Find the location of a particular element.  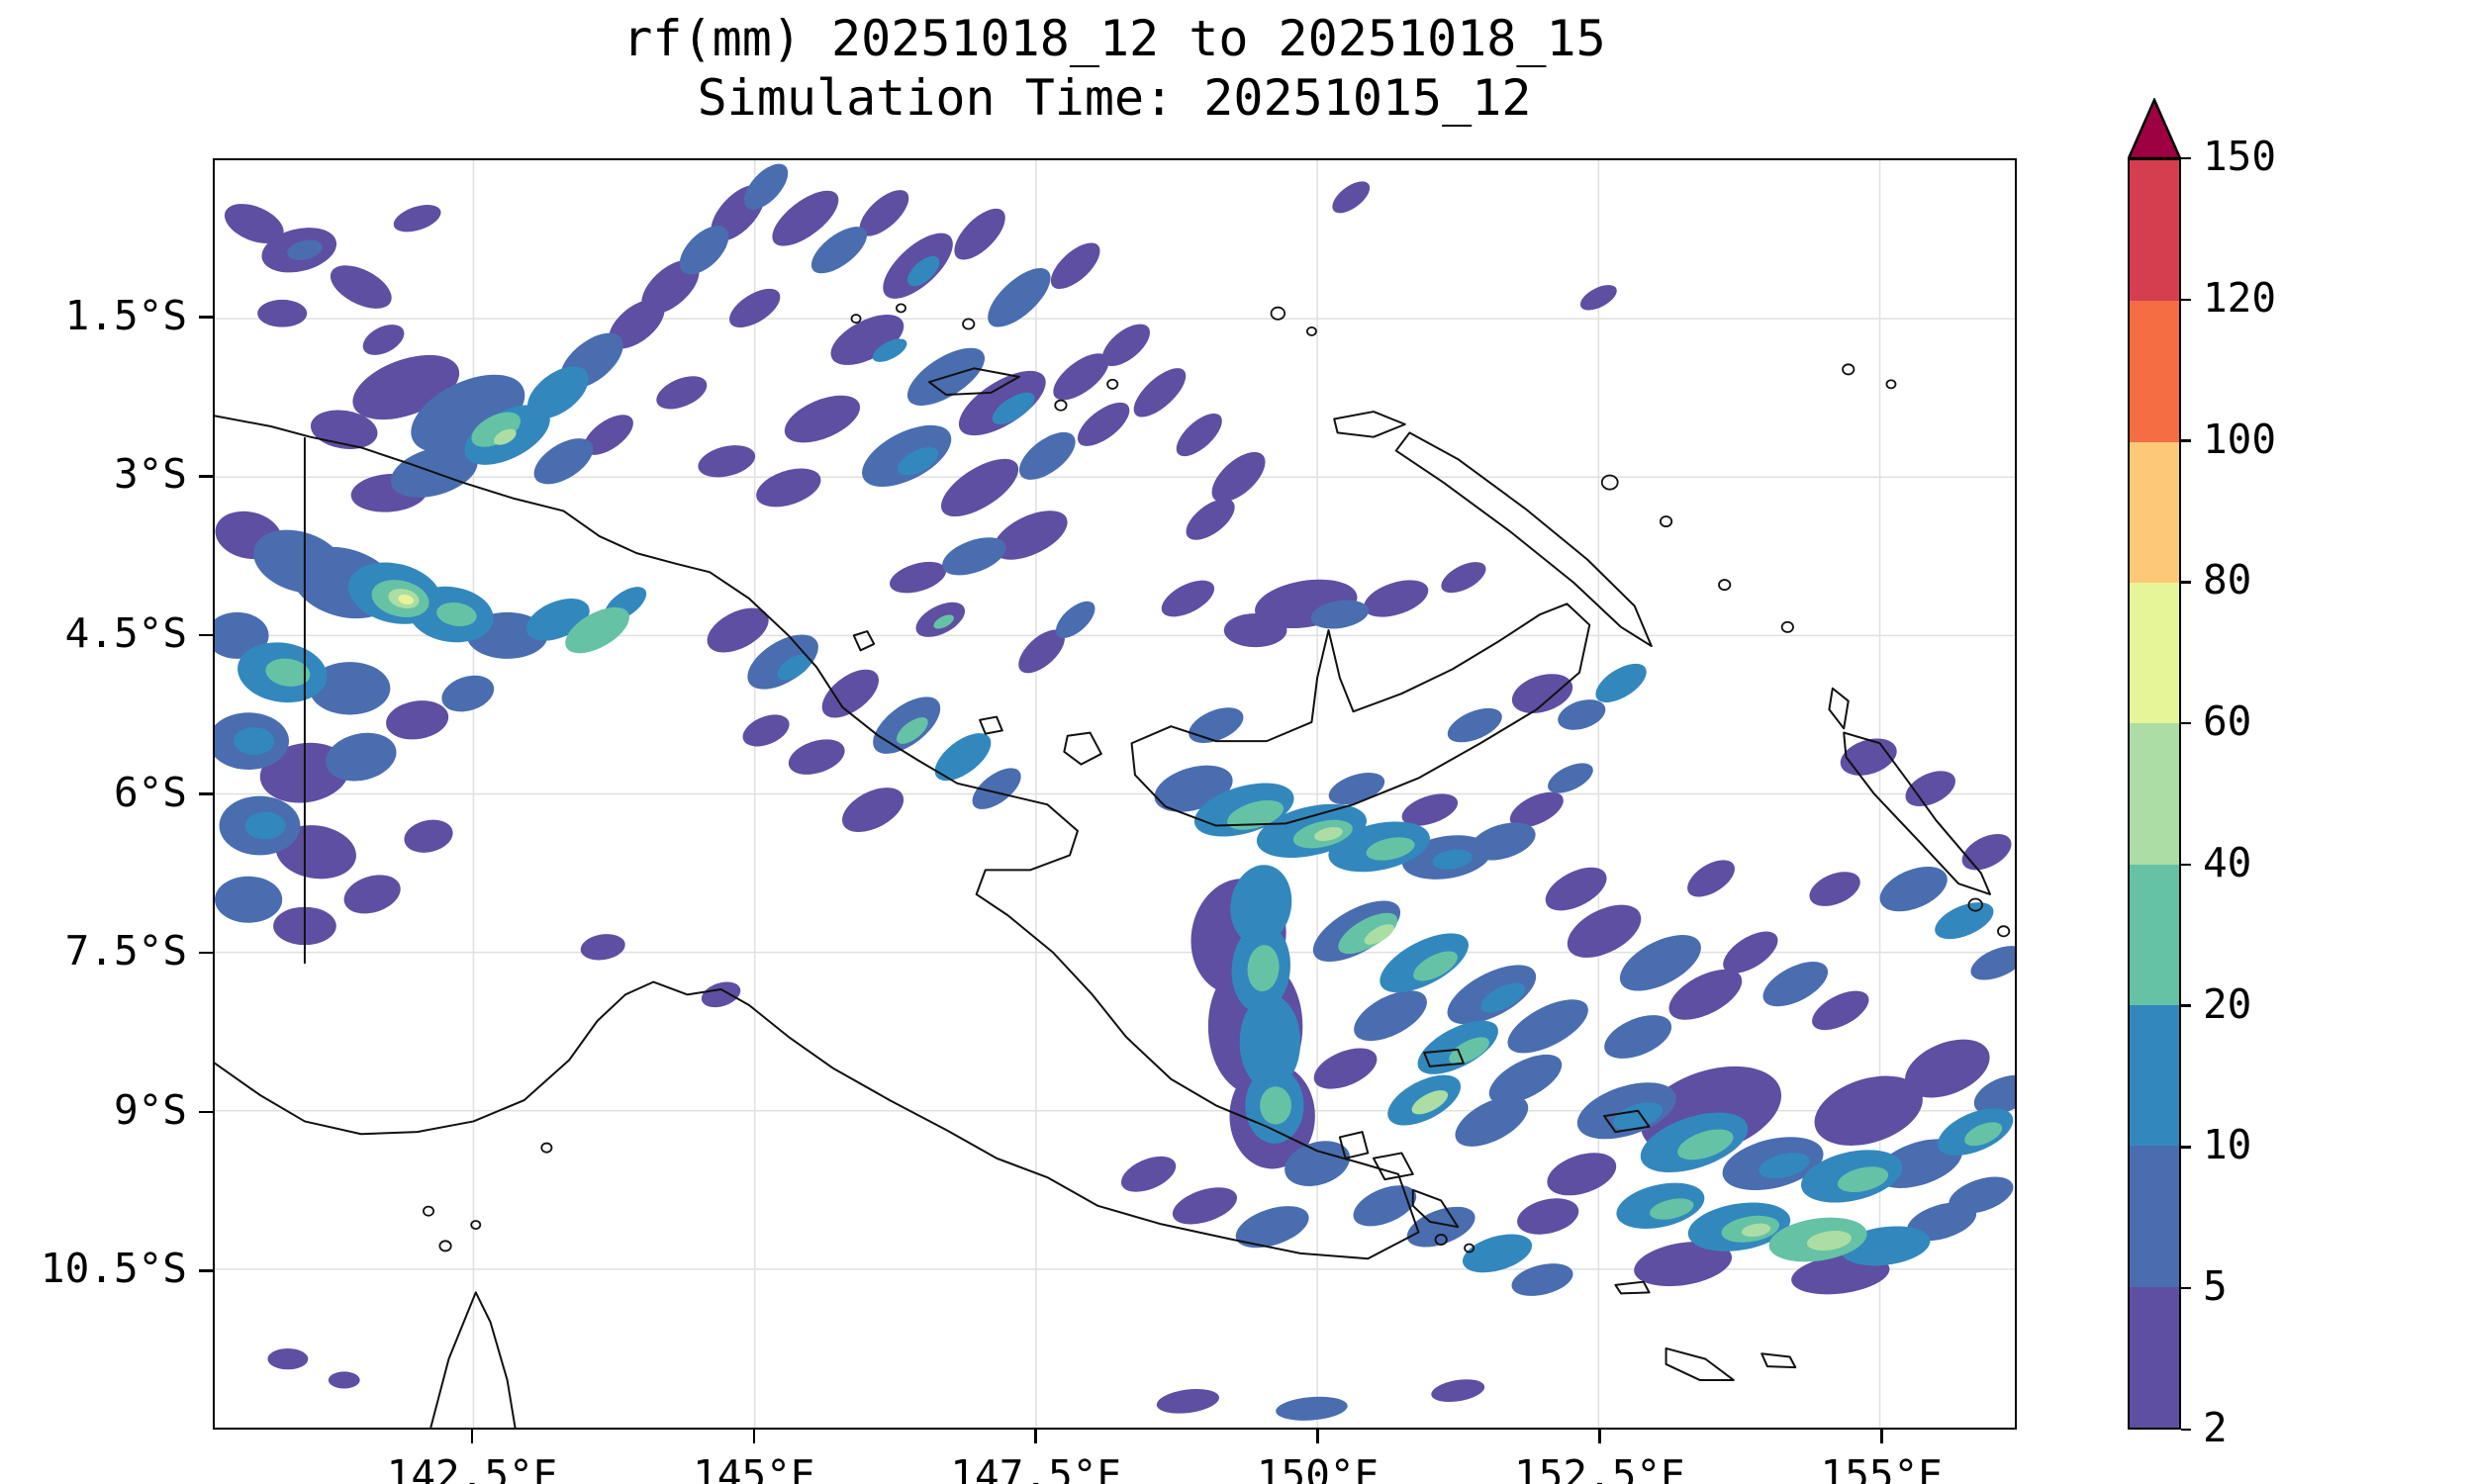

coastline-new-hanover is located at coordinates (1370, 424).